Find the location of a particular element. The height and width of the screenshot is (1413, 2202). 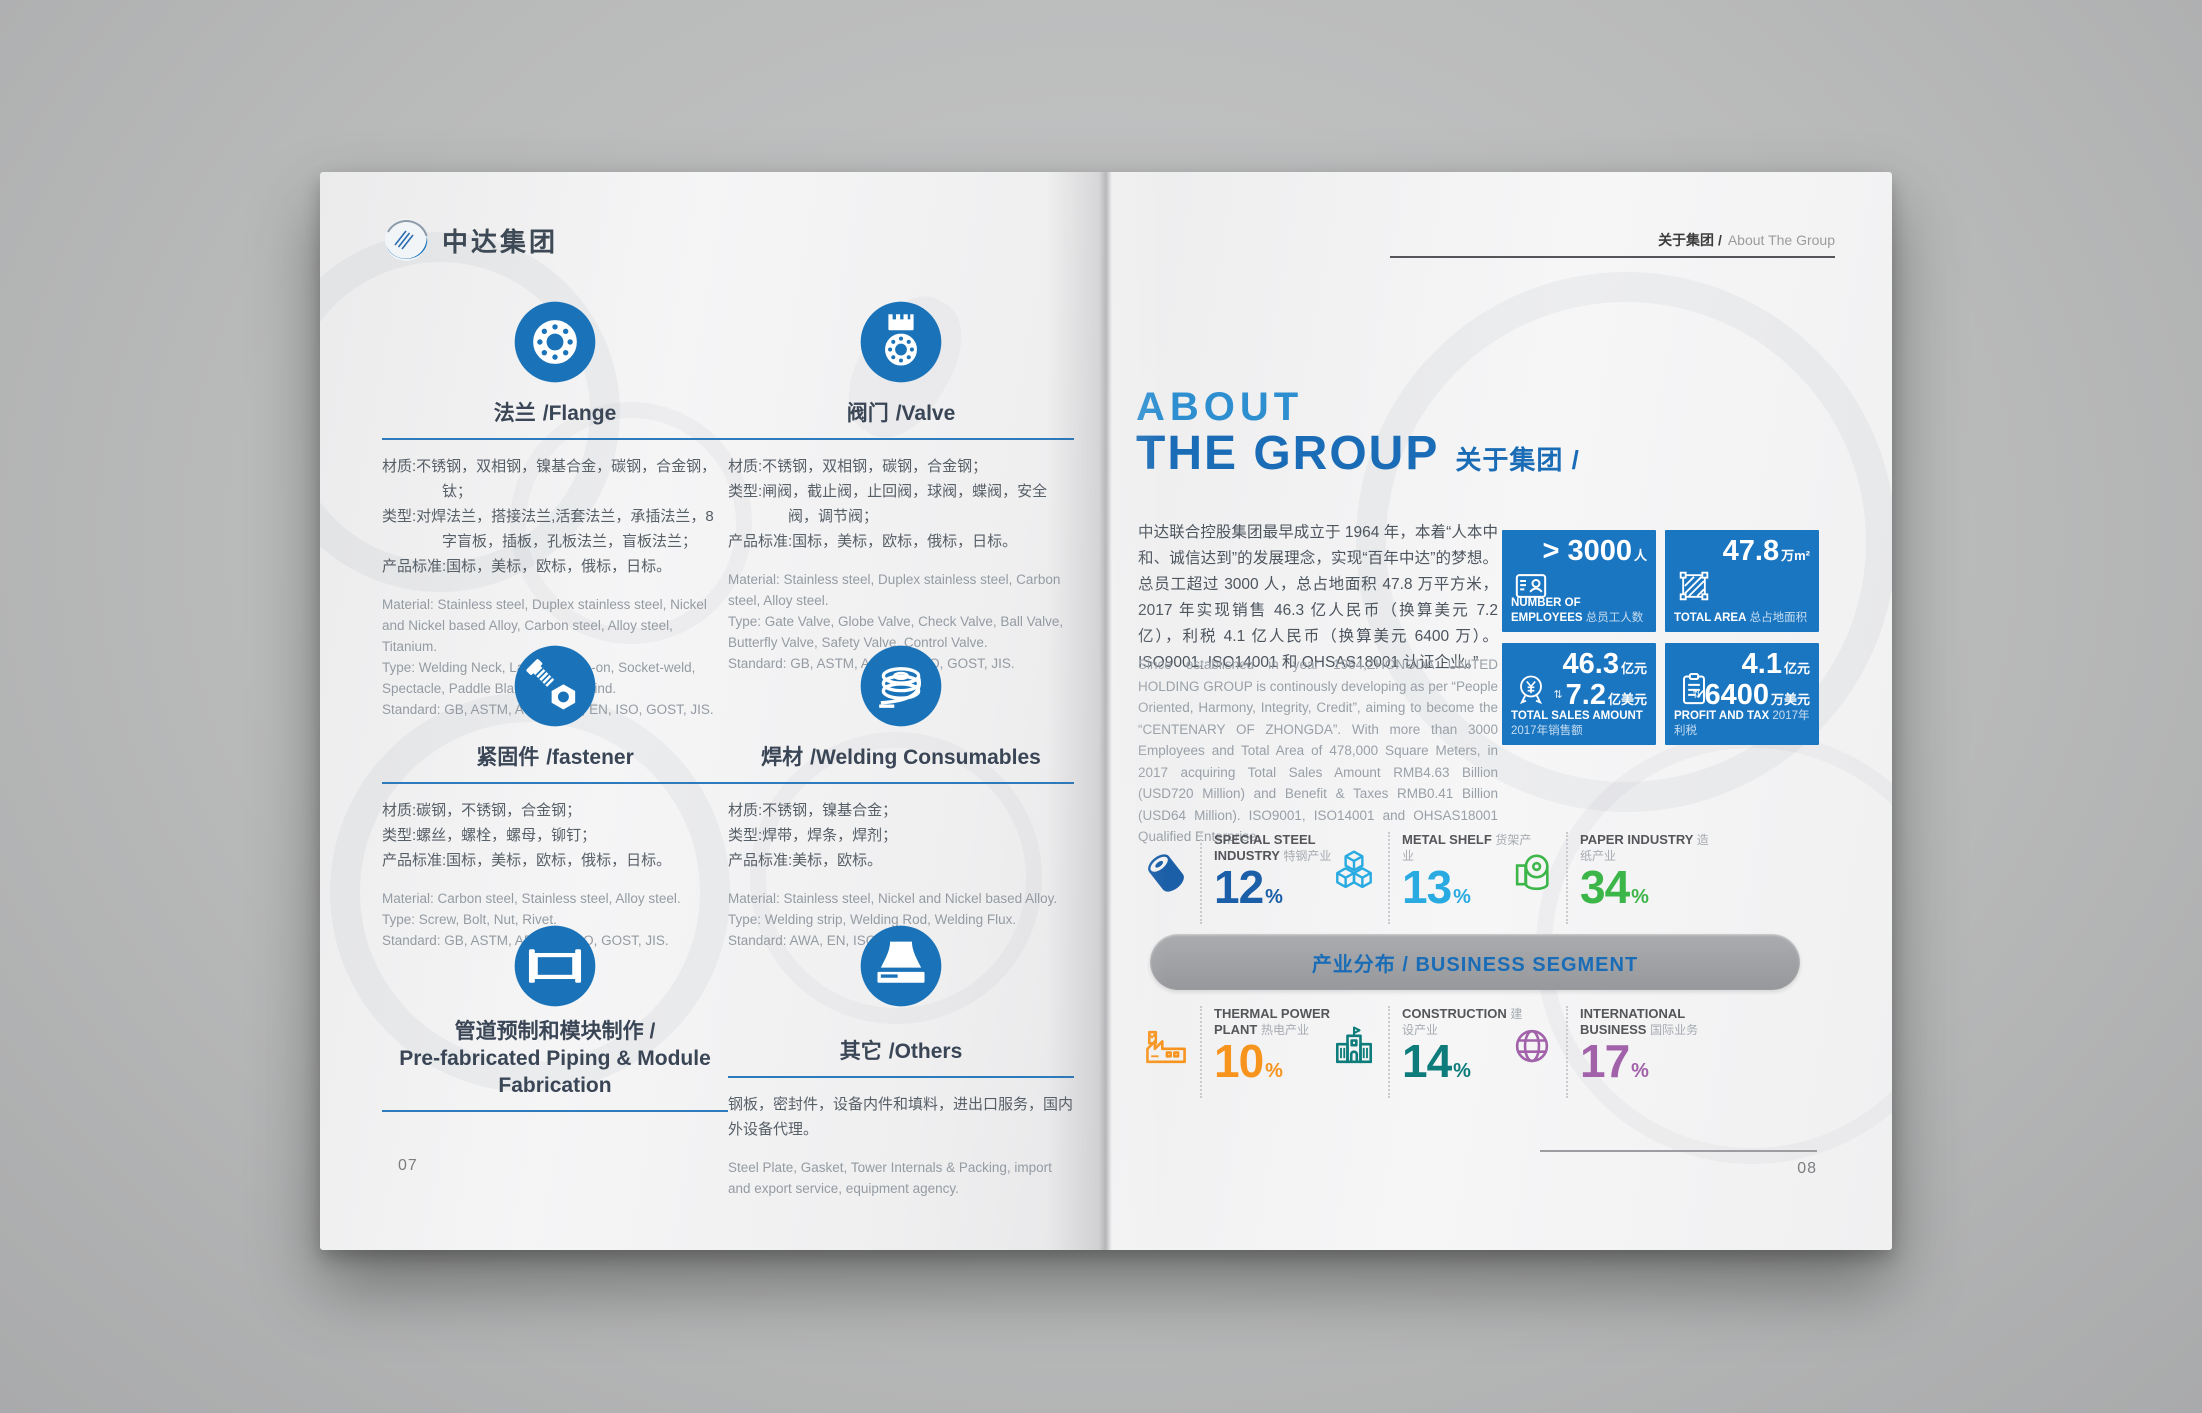

page-number-rule is located at coordinates (1678, 1151).